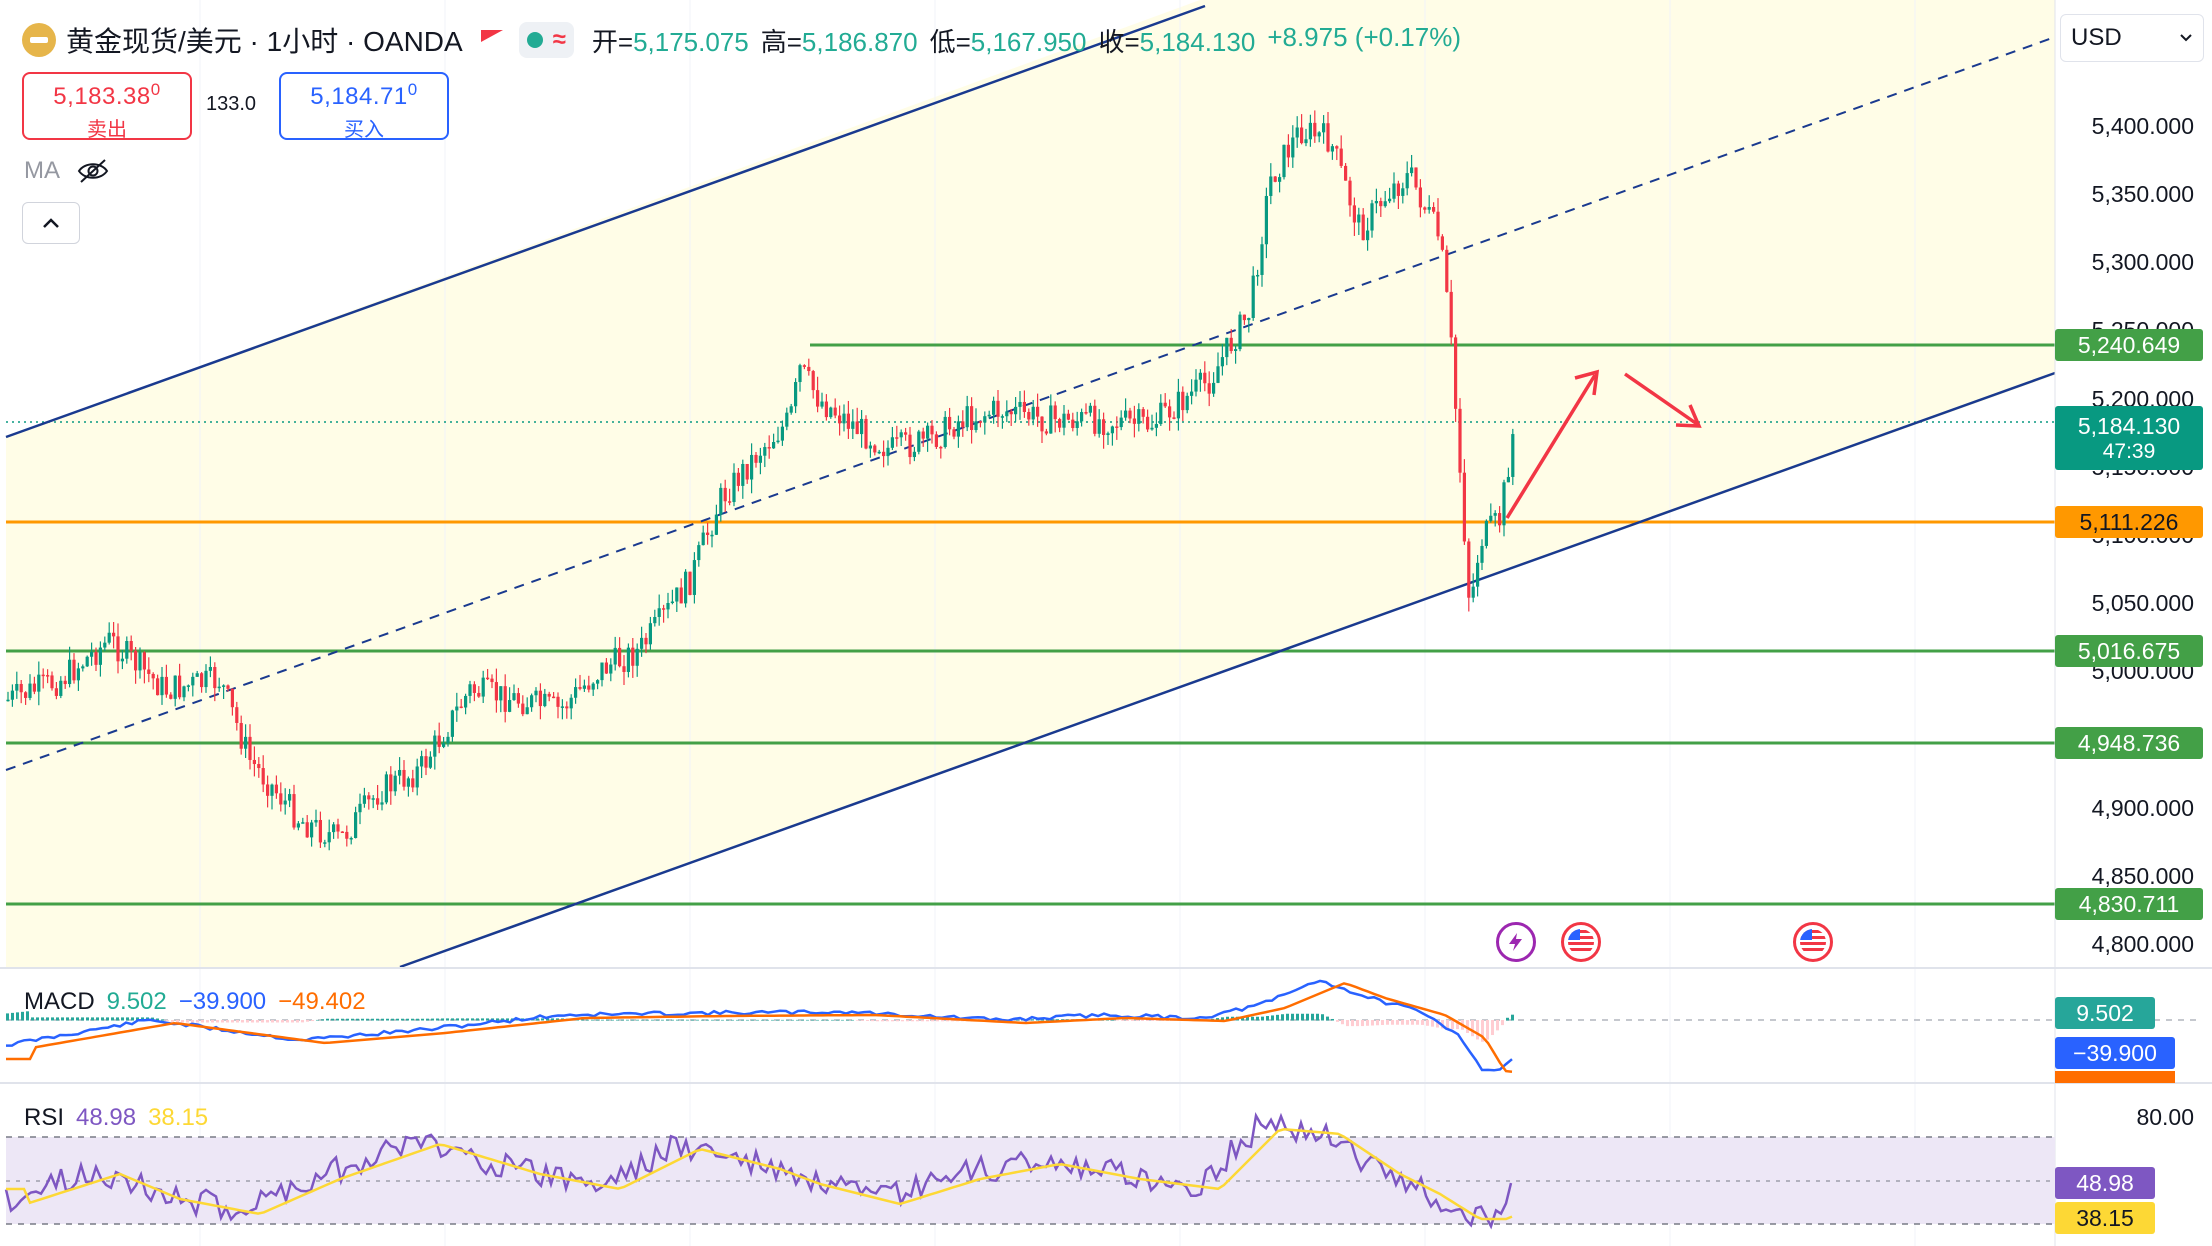 This screenshot has height=1246, width=2212. Describe the element at coordinates (264, 41) in the screenshot. I see `symbol-title: 黄金现货/美元 · 1小时 · OANDA` at that location.